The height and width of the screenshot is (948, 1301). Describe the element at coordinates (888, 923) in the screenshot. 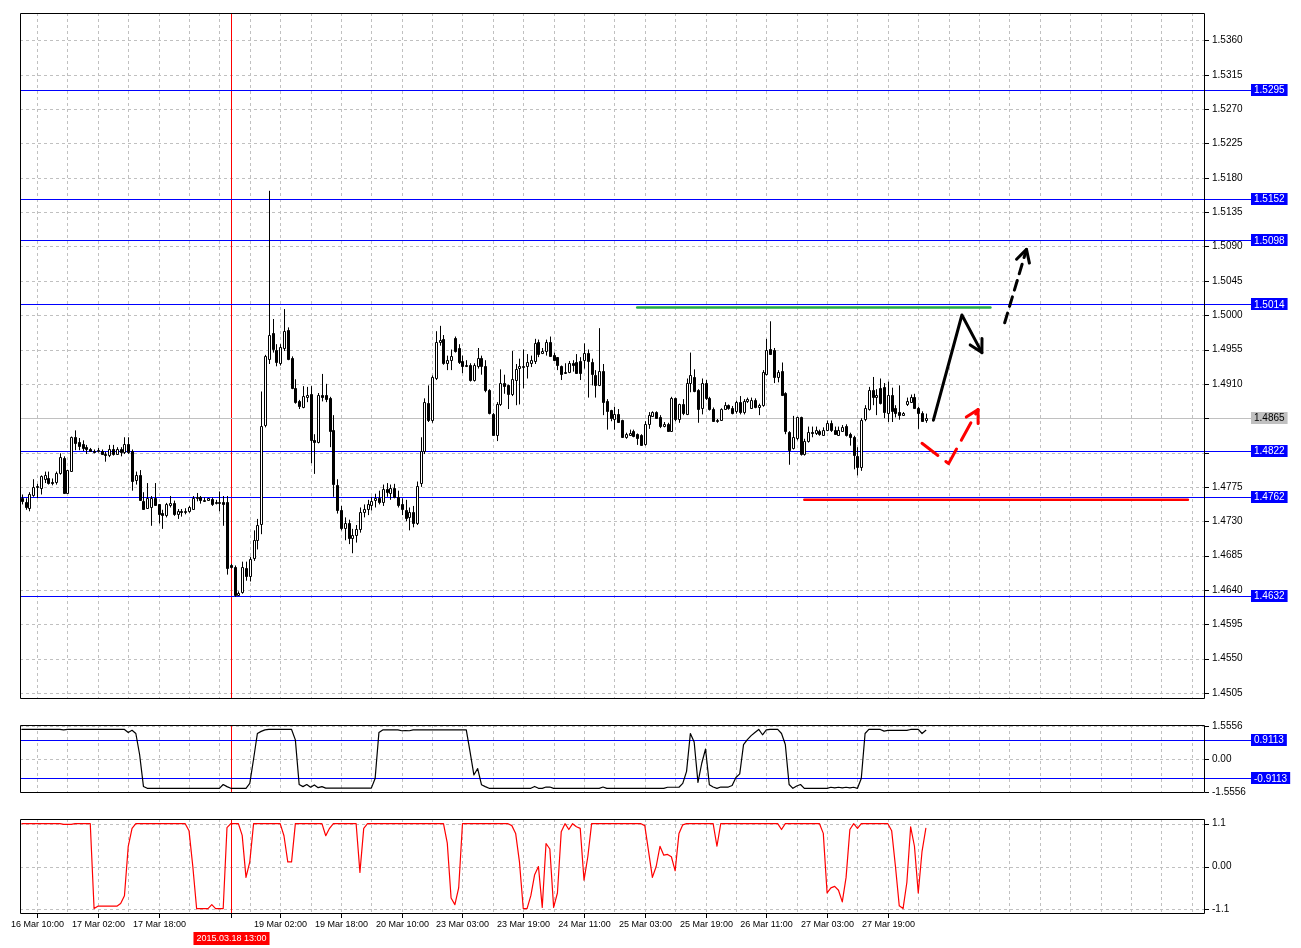

I see `x-tick-label: 27 Mar 19:00` at that location.